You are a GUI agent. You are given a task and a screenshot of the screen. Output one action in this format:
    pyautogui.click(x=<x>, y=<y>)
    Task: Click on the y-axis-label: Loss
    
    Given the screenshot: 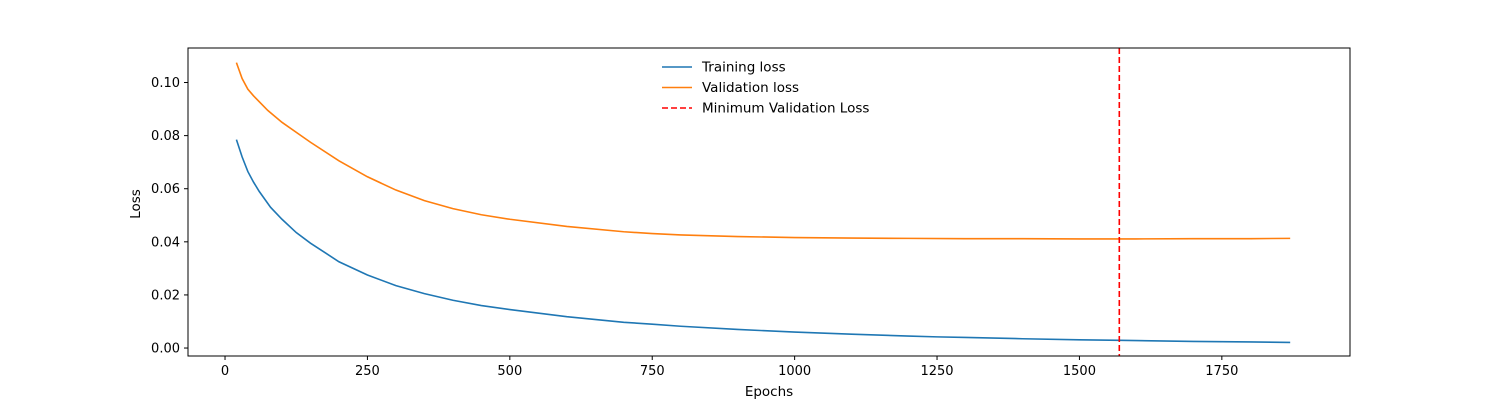 What is the action you would take?
    pyautogui.click(x=136, y=204)
    